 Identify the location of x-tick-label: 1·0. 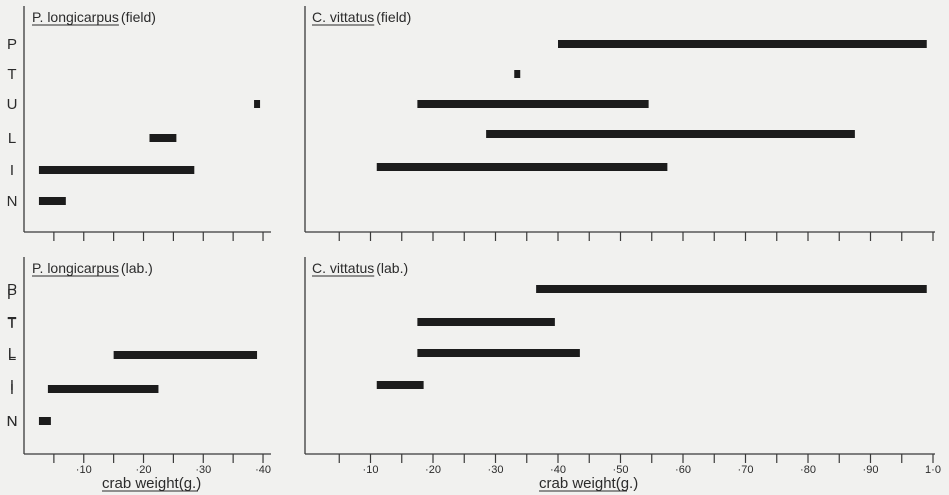
(933, 470).